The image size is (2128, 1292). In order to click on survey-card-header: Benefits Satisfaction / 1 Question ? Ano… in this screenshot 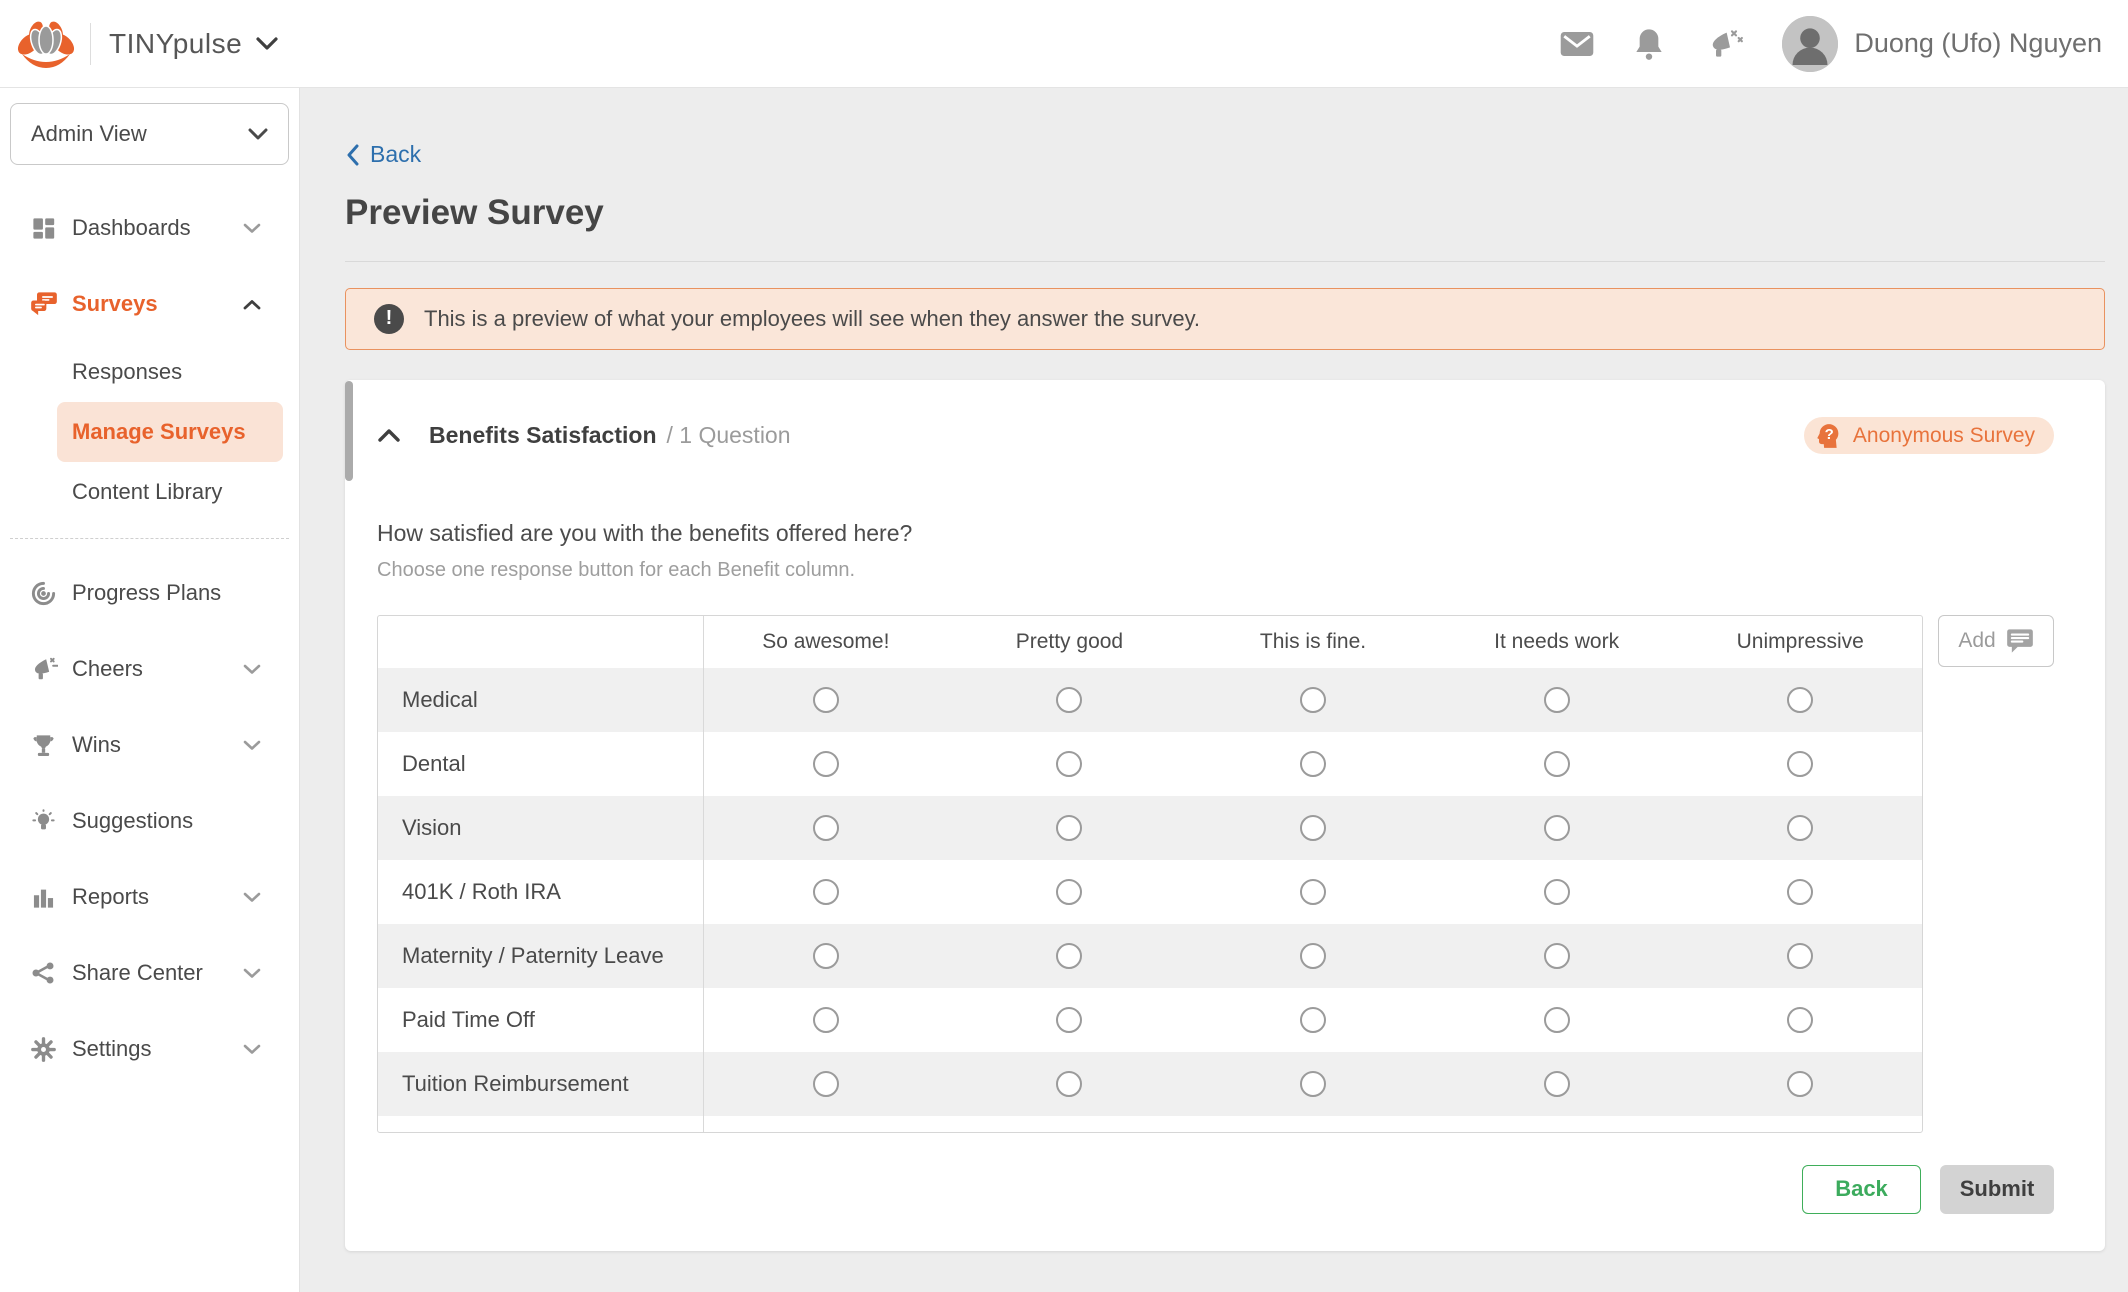, I will do `click(1215, 435)`.